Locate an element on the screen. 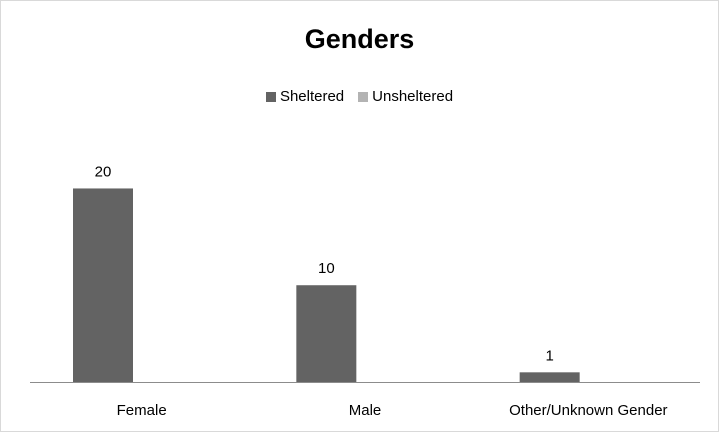  legend-label-sheltered: Sheltered is located at coordinates (312, 96).